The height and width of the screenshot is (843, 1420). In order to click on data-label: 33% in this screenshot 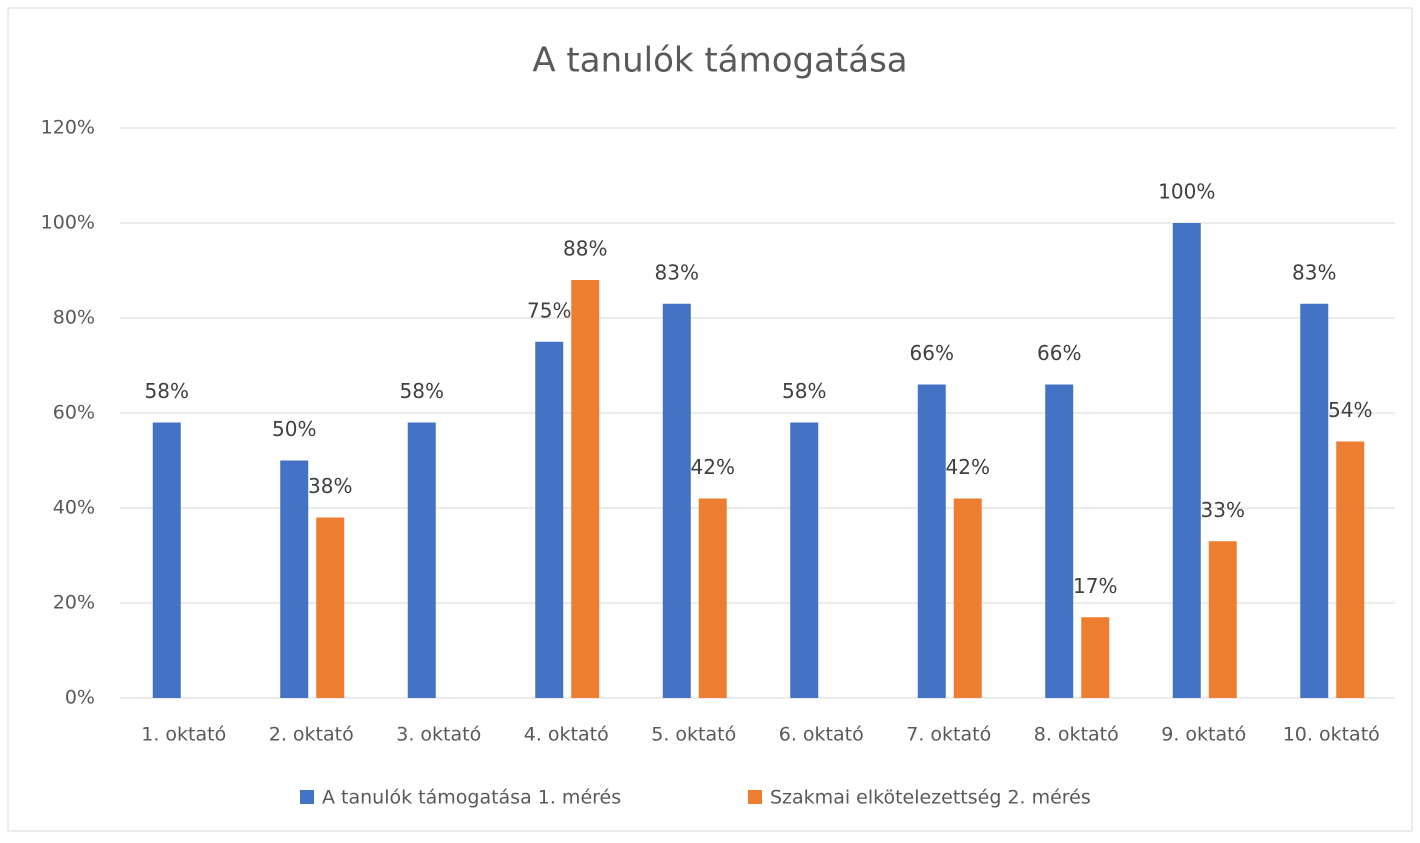, I will do `click(1223, 510)`.